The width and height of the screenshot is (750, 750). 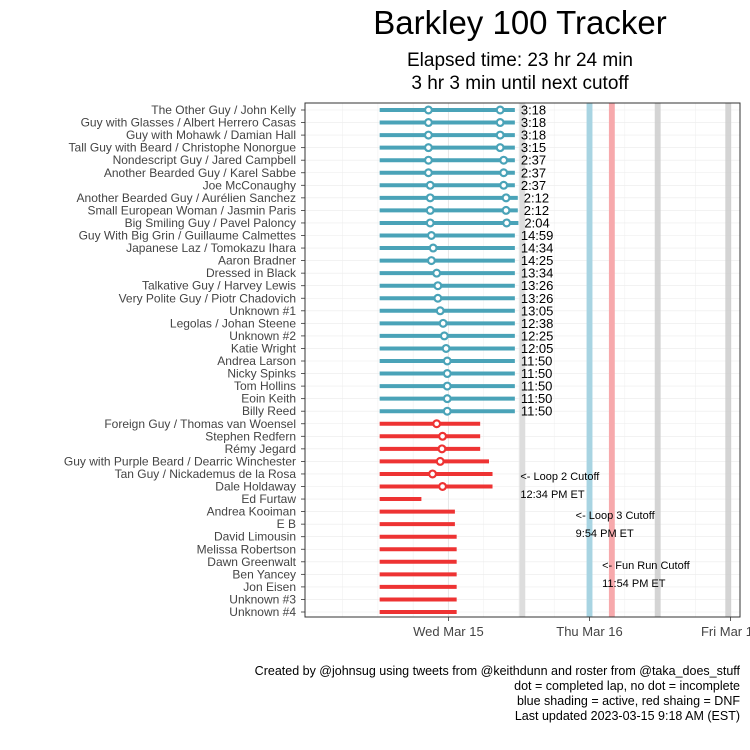 What do you see at coordinates (537, 248) in the screenshot?
I see `runner-time-label: 14:34` at bounding box center [537, 248].